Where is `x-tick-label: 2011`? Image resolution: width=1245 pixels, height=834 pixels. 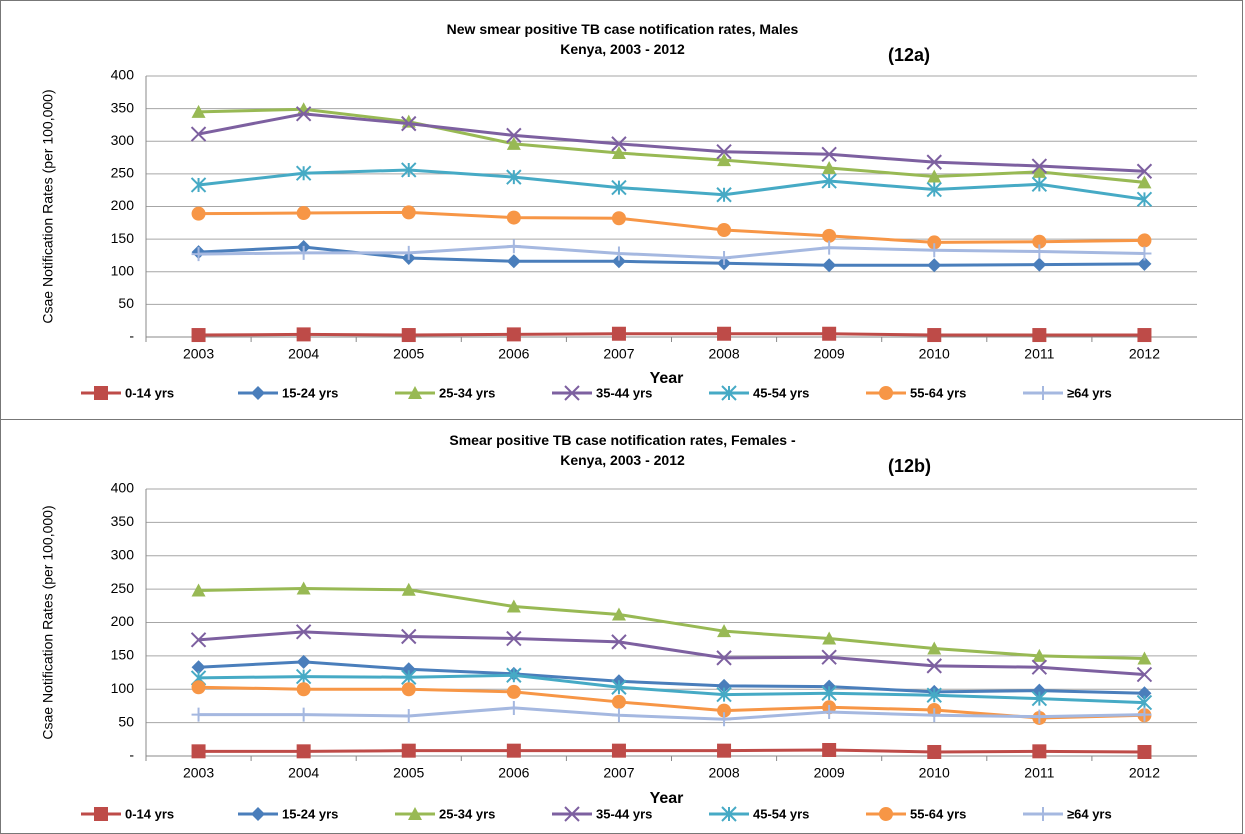 x-tick-label: 2011 is located at coordinates (1039, 354).